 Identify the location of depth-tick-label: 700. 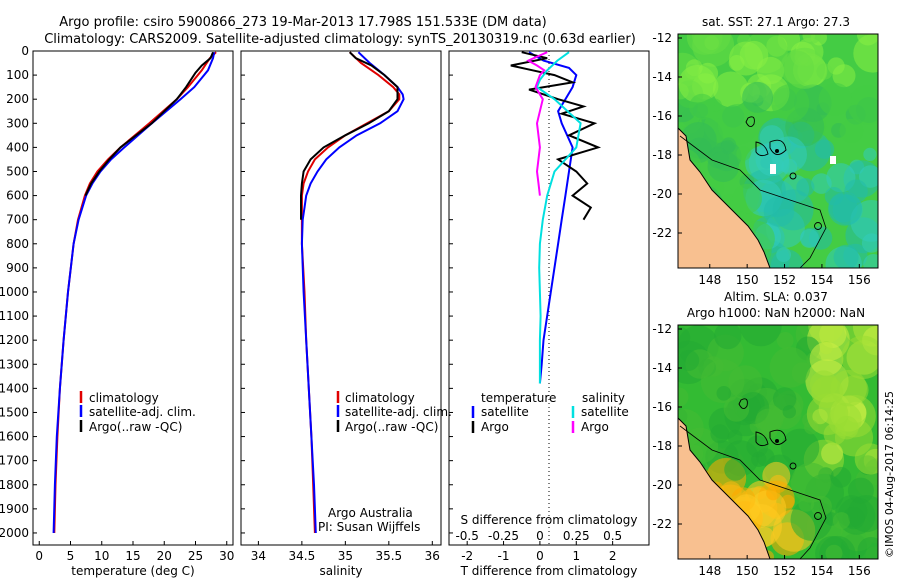
(17, 220).